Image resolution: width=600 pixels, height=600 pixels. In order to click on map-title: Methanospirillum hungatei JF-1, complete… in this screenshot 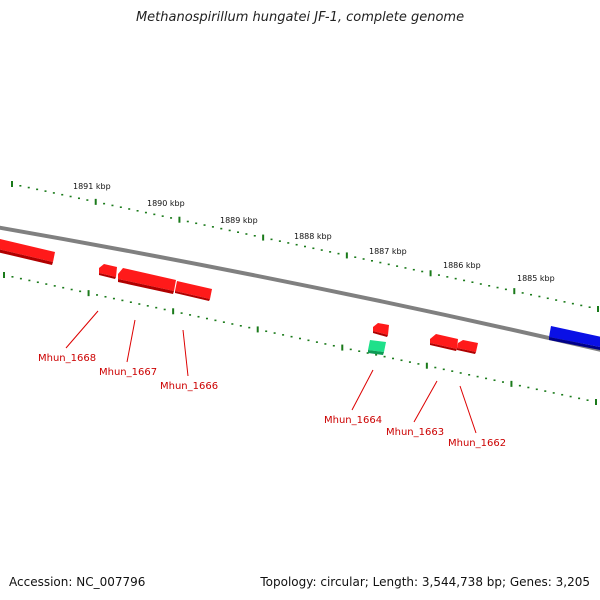, I will do `click(300, 17)`.